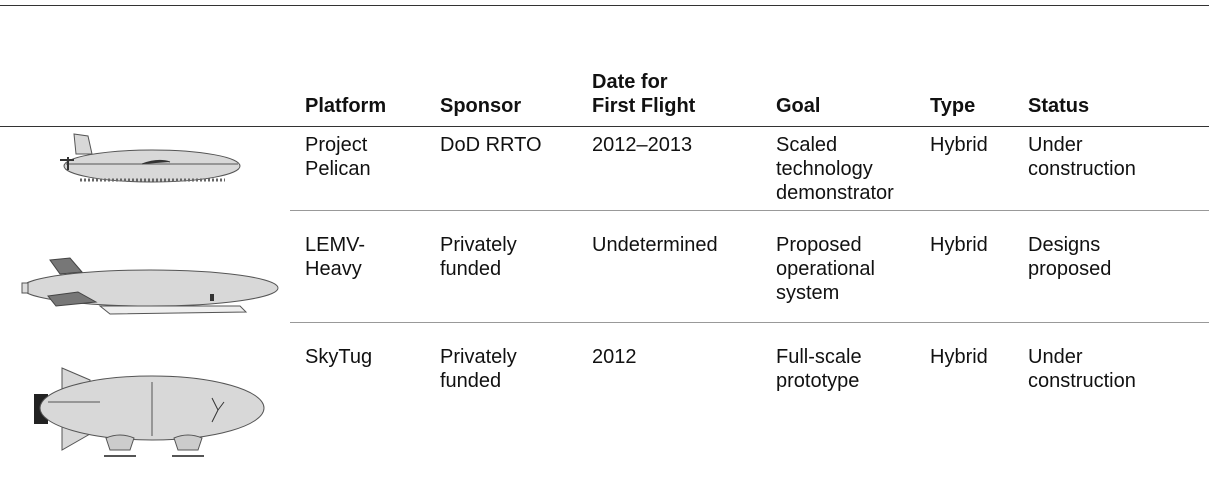 The width and height of the screenshot is (1209, 486). I want to click on airship-pelican, so click(150, 158).